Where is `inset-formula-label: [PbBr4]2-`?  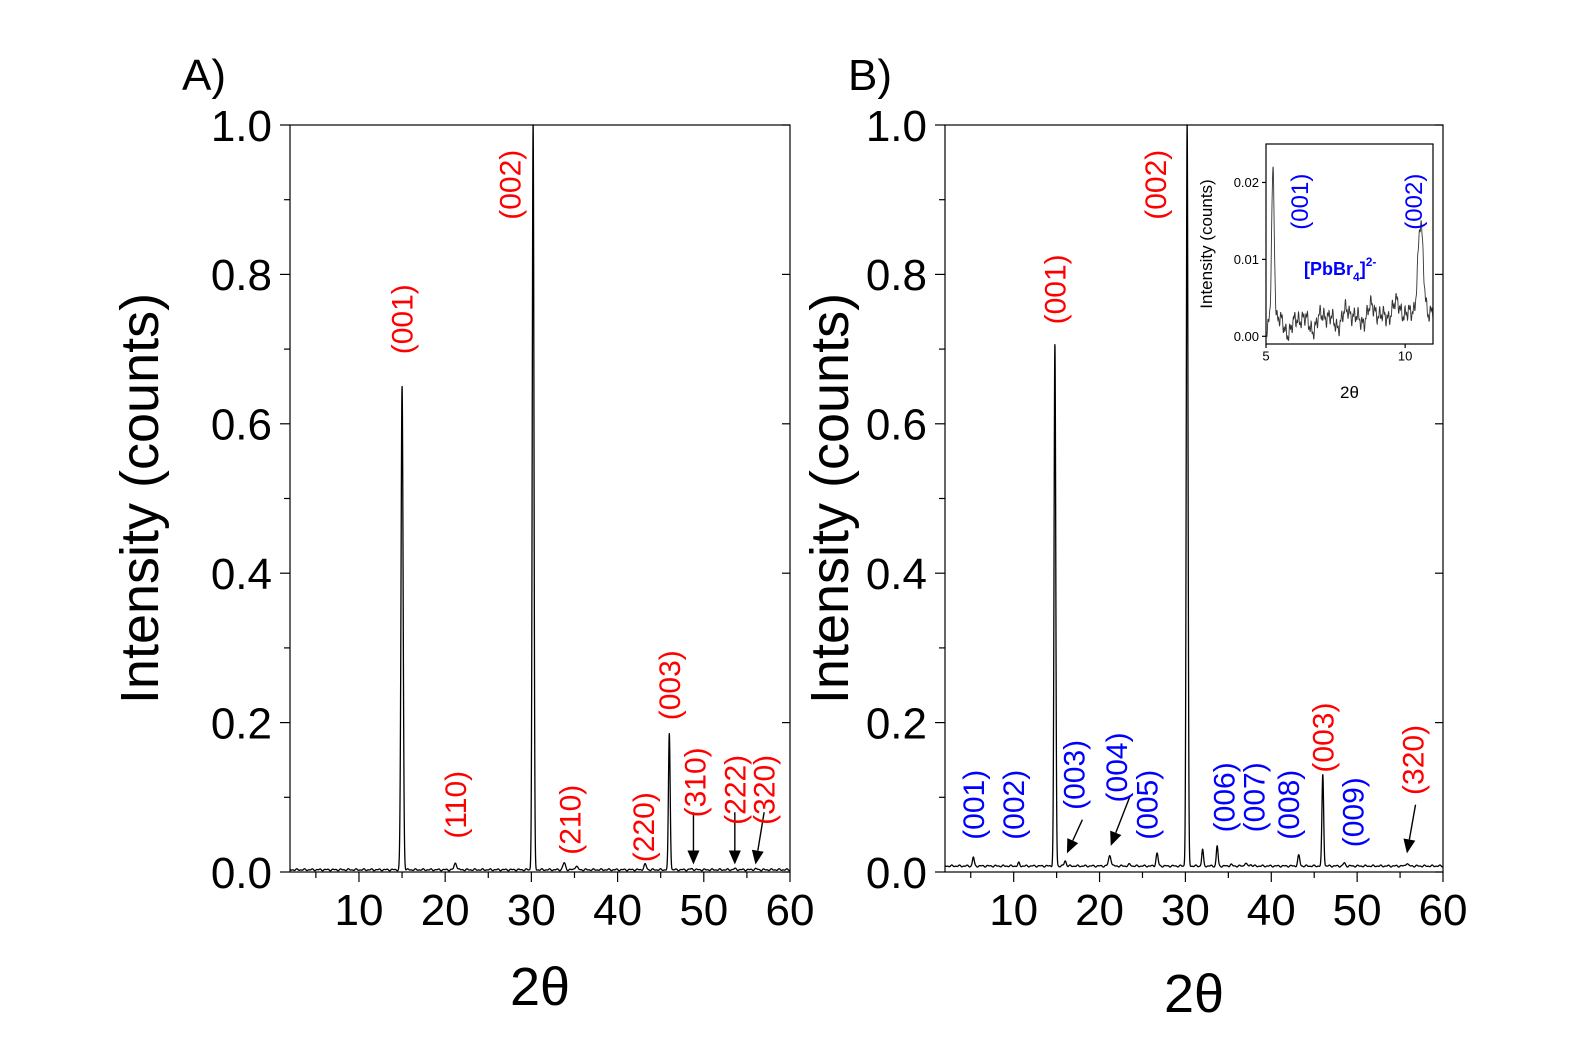
inset-formula-label: [PbBr4]2- is located at coordinates (1340, 269).